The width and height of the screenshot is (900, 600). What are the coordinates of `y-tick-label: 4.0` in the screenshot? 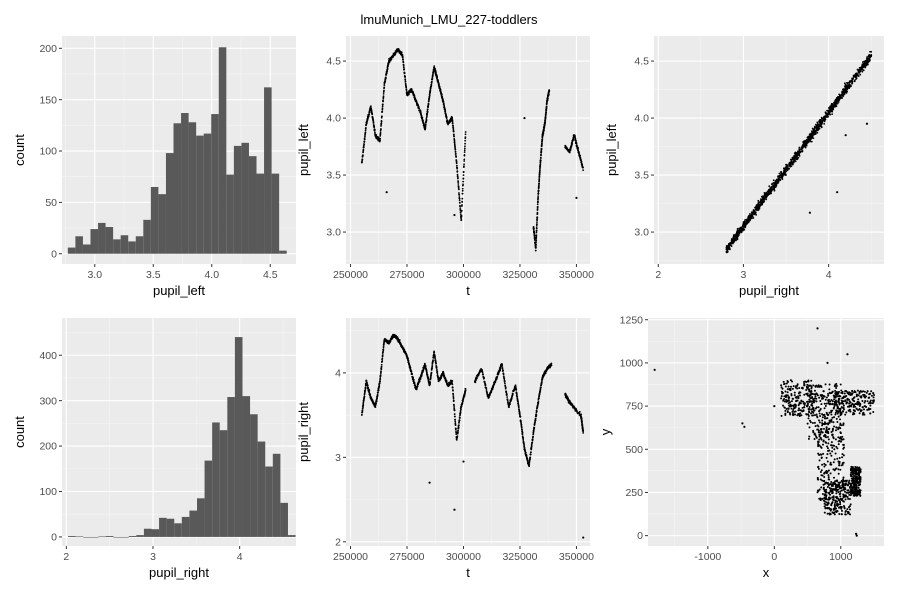 It's located at (333, 119).